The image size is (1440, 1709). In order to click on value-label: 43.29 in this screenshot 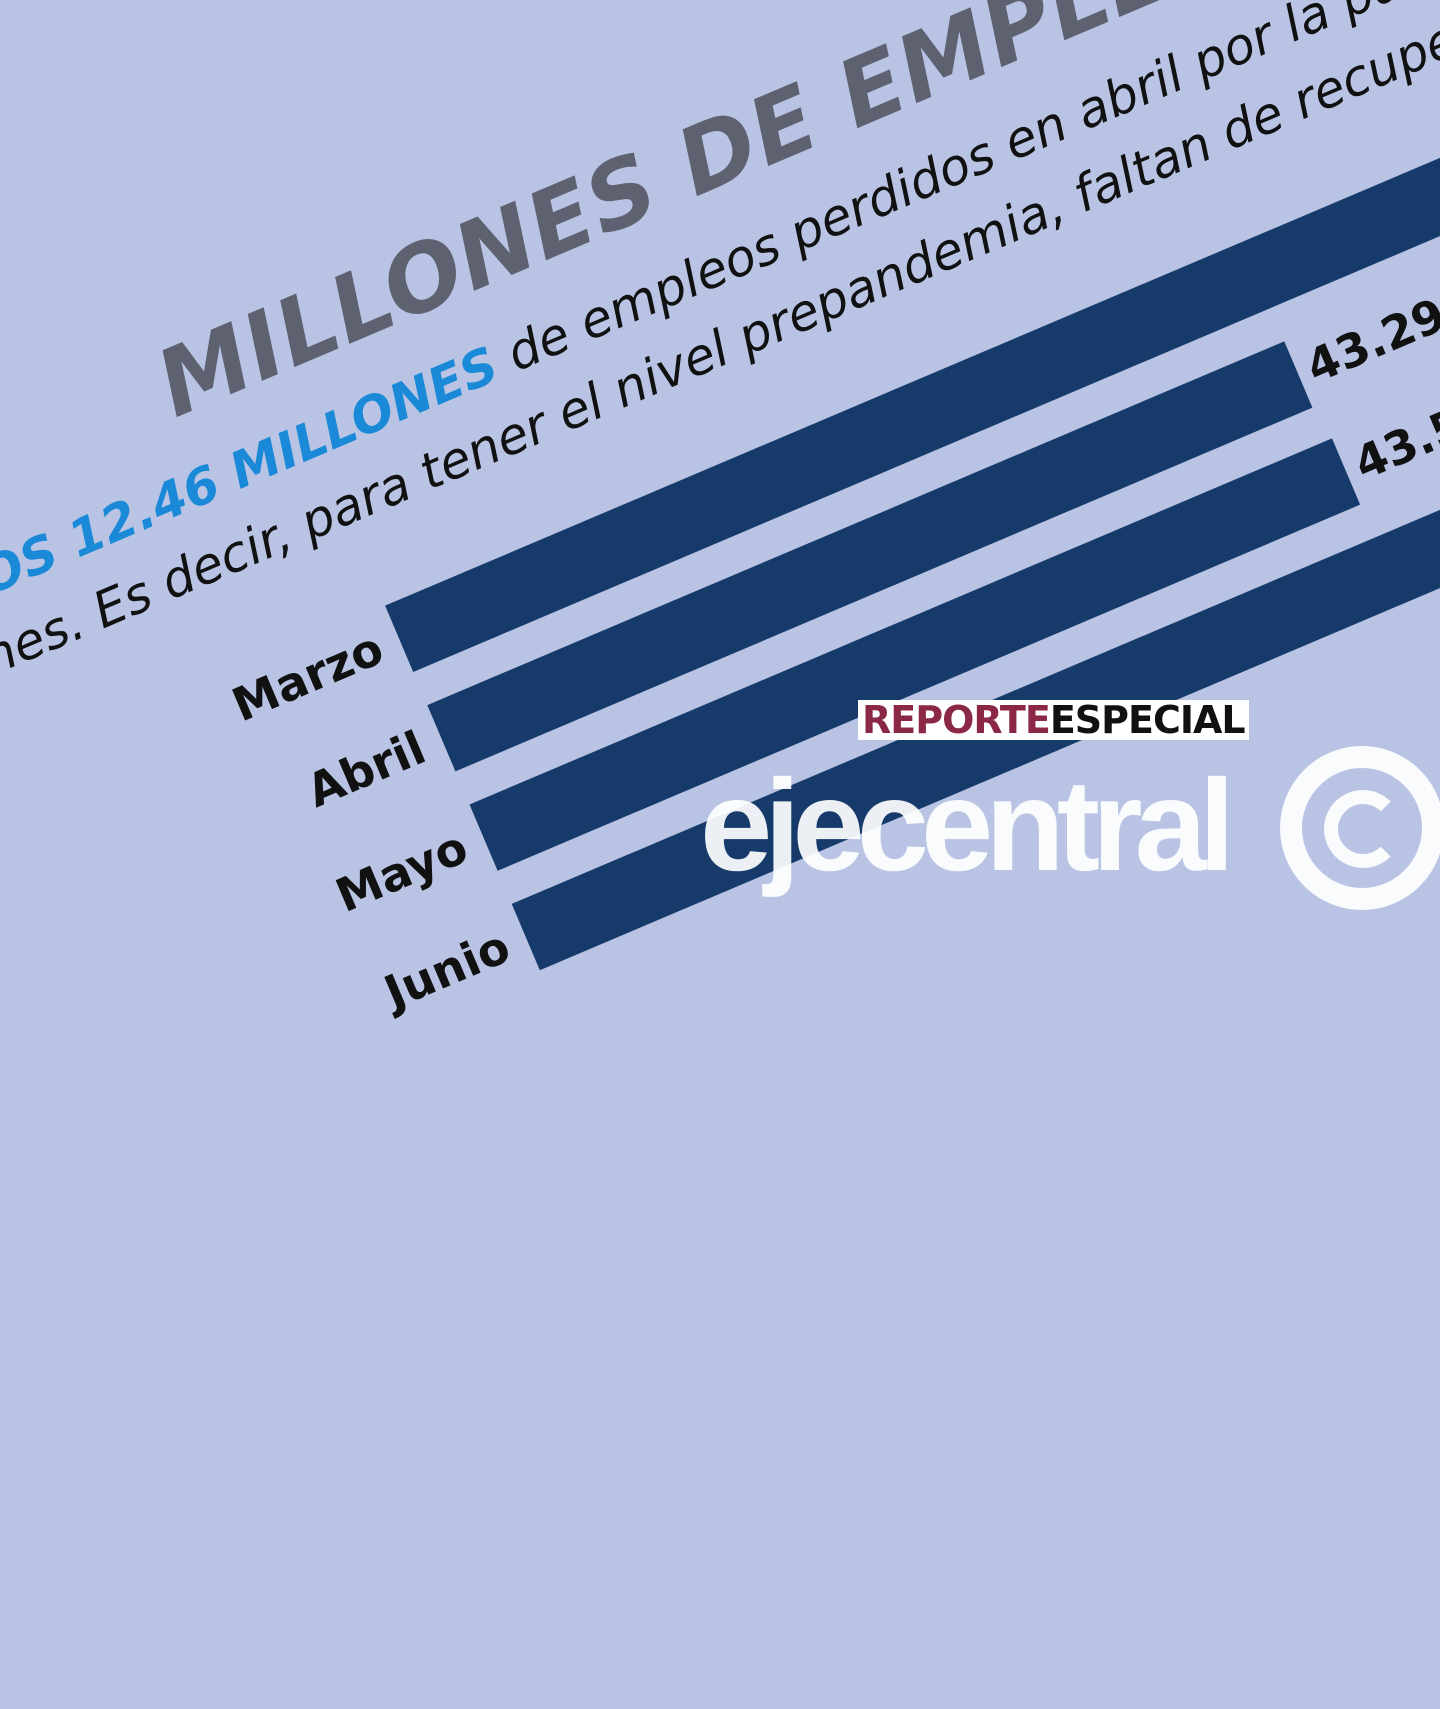, I will do `click(1369, 340)`.